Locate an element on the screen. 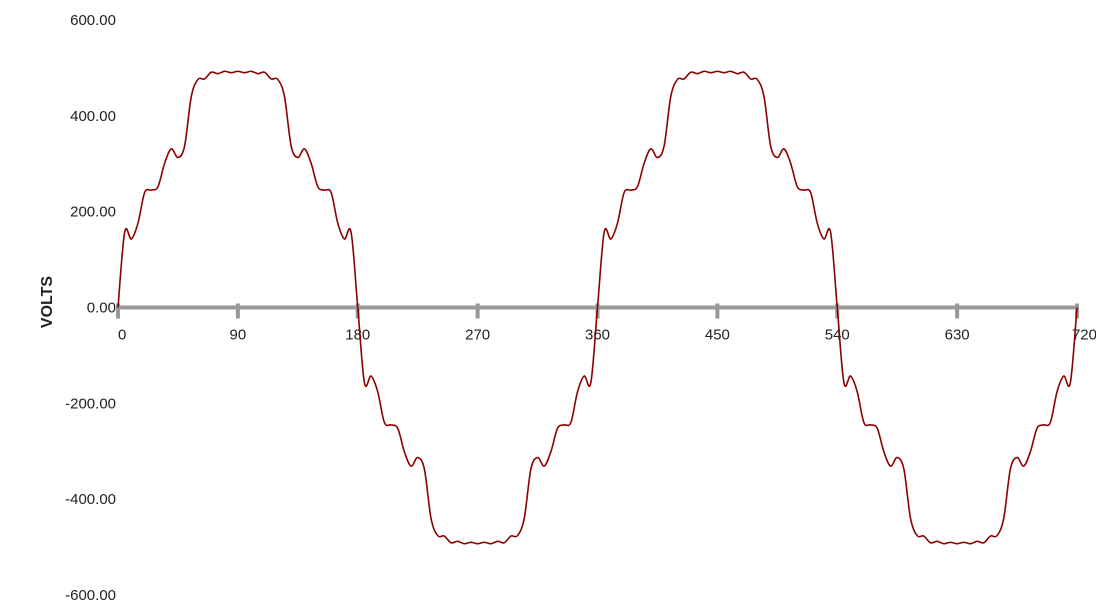 The width and height of the screenshot is (1096, 604). x-tick-label: 450 is located at coordinates (717, 335).